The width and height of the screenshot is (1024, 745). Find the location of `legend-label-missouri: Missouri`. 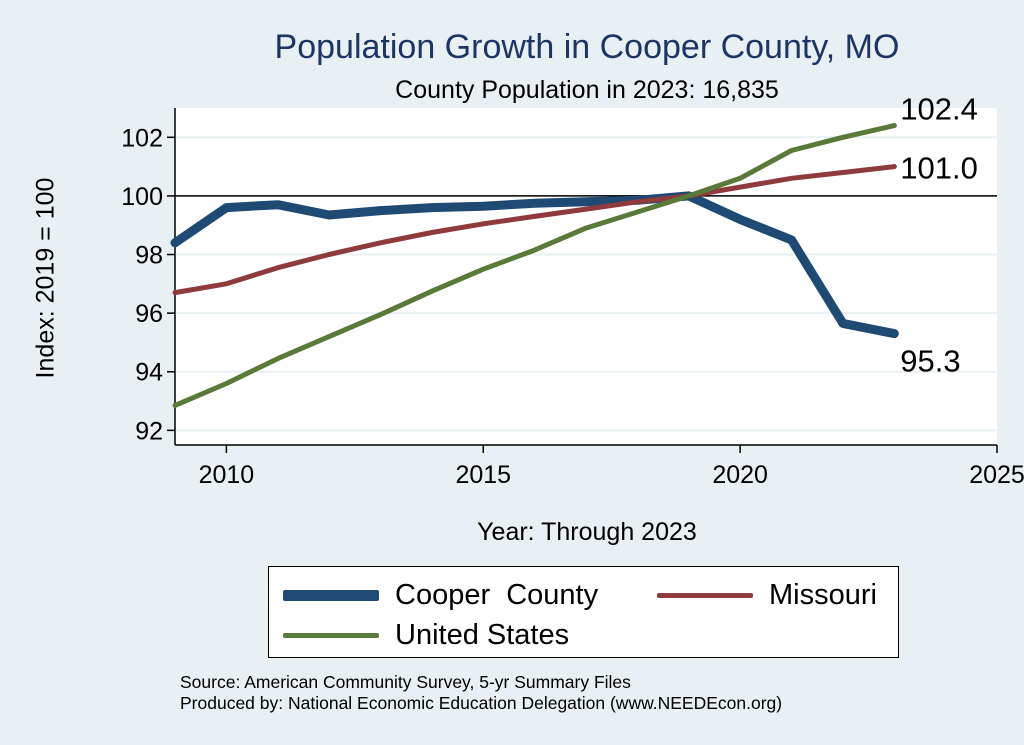

legend-label-missouri: Missouri is located at coordinates (823, 595).